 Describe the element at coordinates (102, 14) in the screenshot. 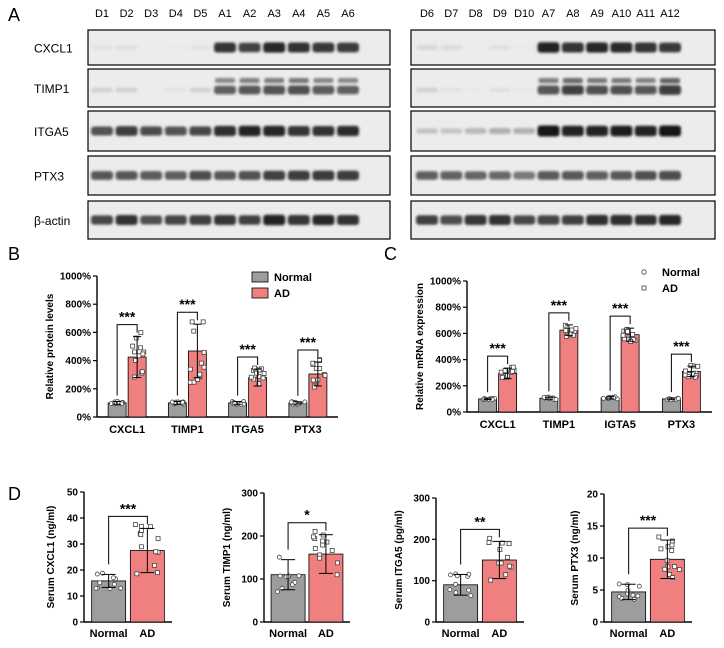

I see `lane-label: D1` at that location.